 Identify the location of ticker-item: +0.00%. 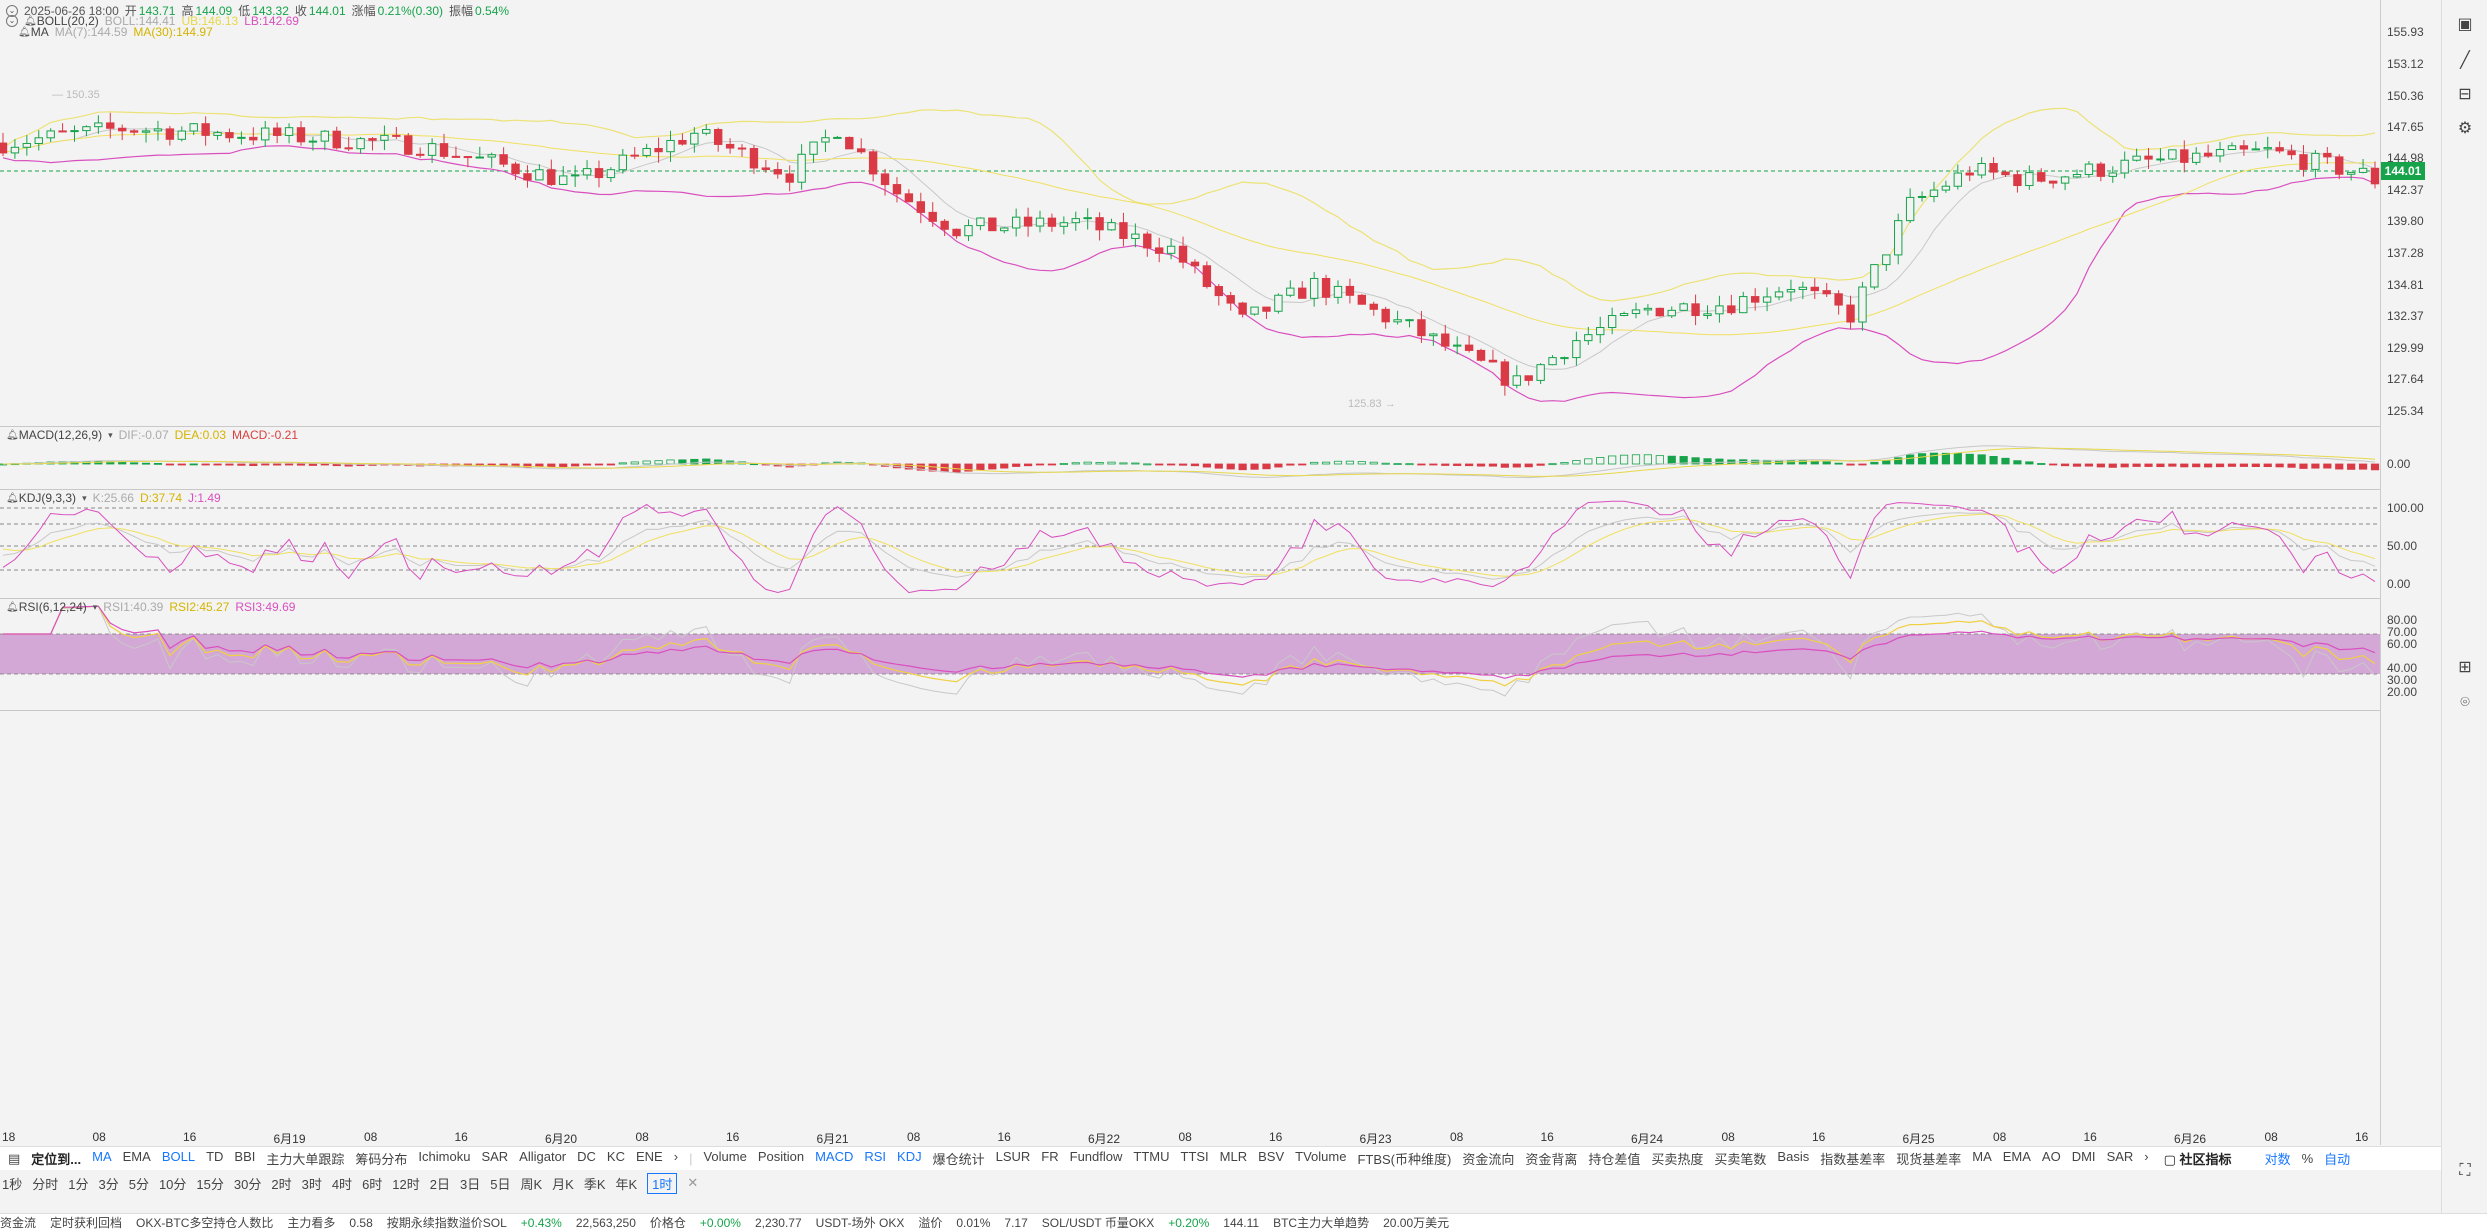
(720, 1223).